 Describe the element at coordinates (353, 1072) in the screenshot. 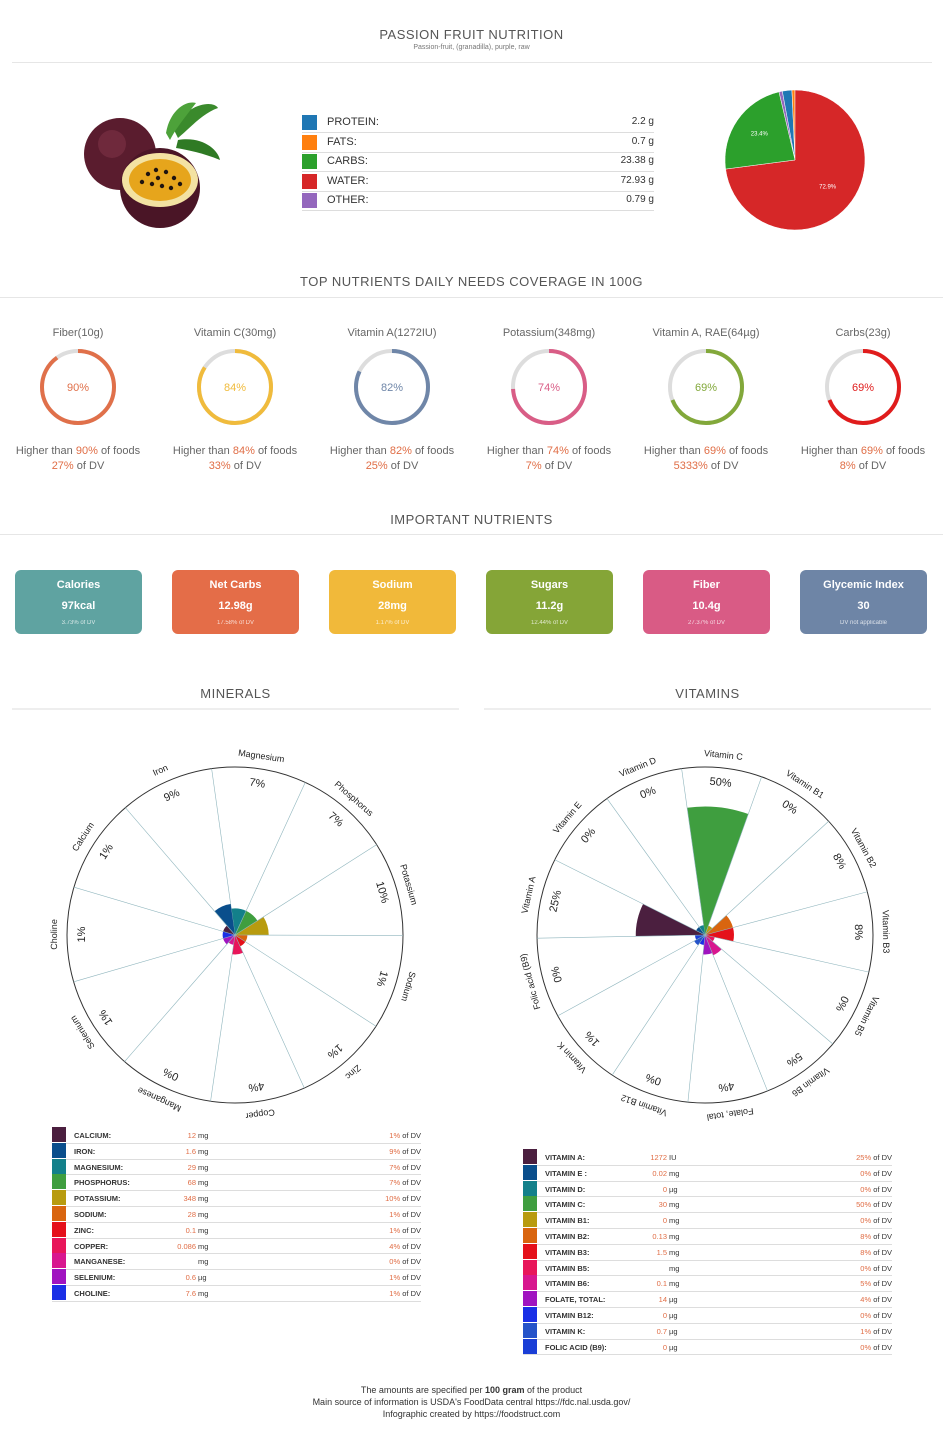

I see `polar-category-label: Zinc` at that location.